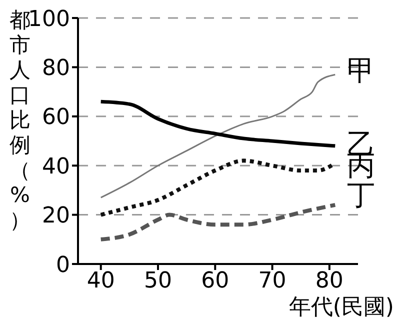 The image size is (406, 326). What do you see at coordinates (361, 195) in the screenshot?
I see `series-label: 丁` at bounding box center [361, 195].